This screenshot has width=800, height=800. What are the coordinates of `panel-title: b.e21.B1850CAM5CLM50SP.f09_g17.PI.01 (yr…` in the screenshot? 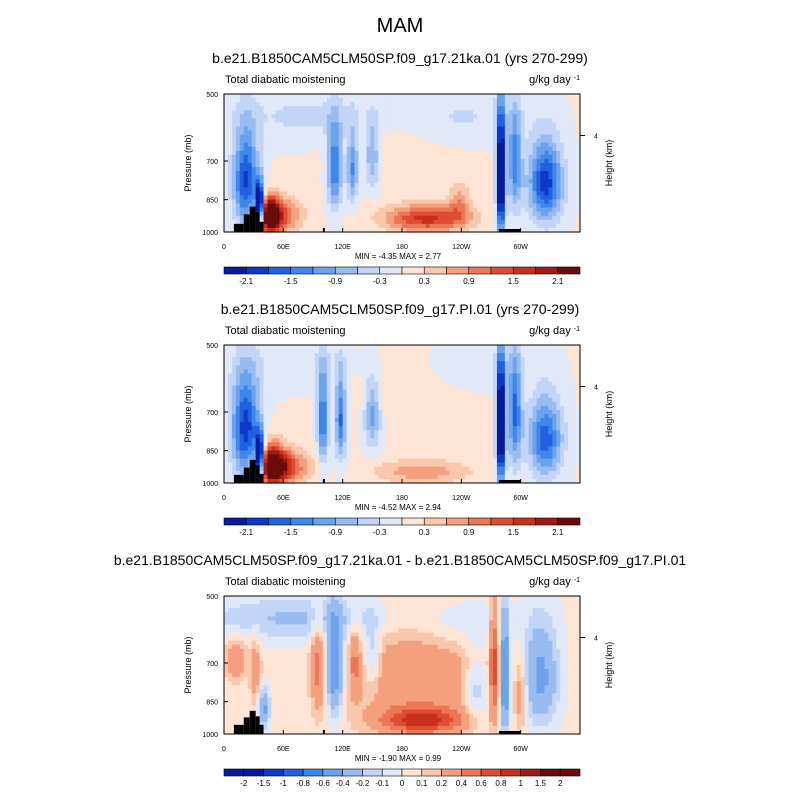 It's located at (400, 309).